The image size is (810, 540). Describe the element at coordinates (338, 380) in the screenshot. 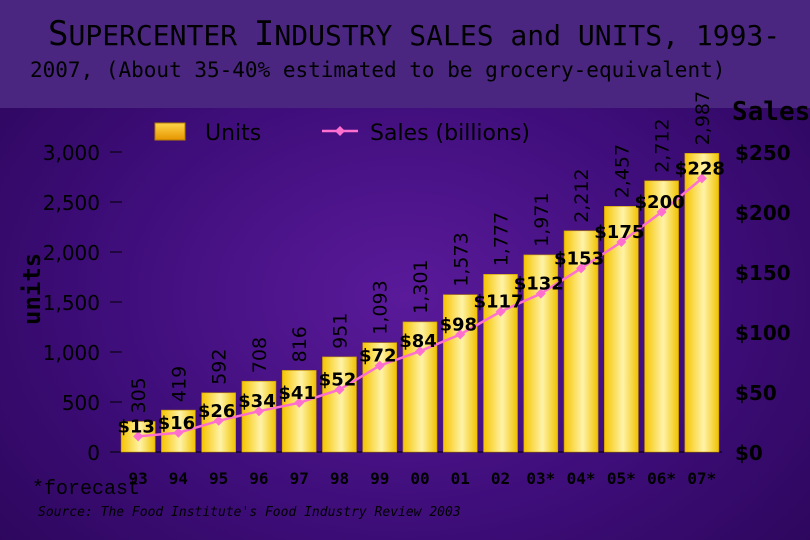

I see `sales-data-label: $52` at that location.